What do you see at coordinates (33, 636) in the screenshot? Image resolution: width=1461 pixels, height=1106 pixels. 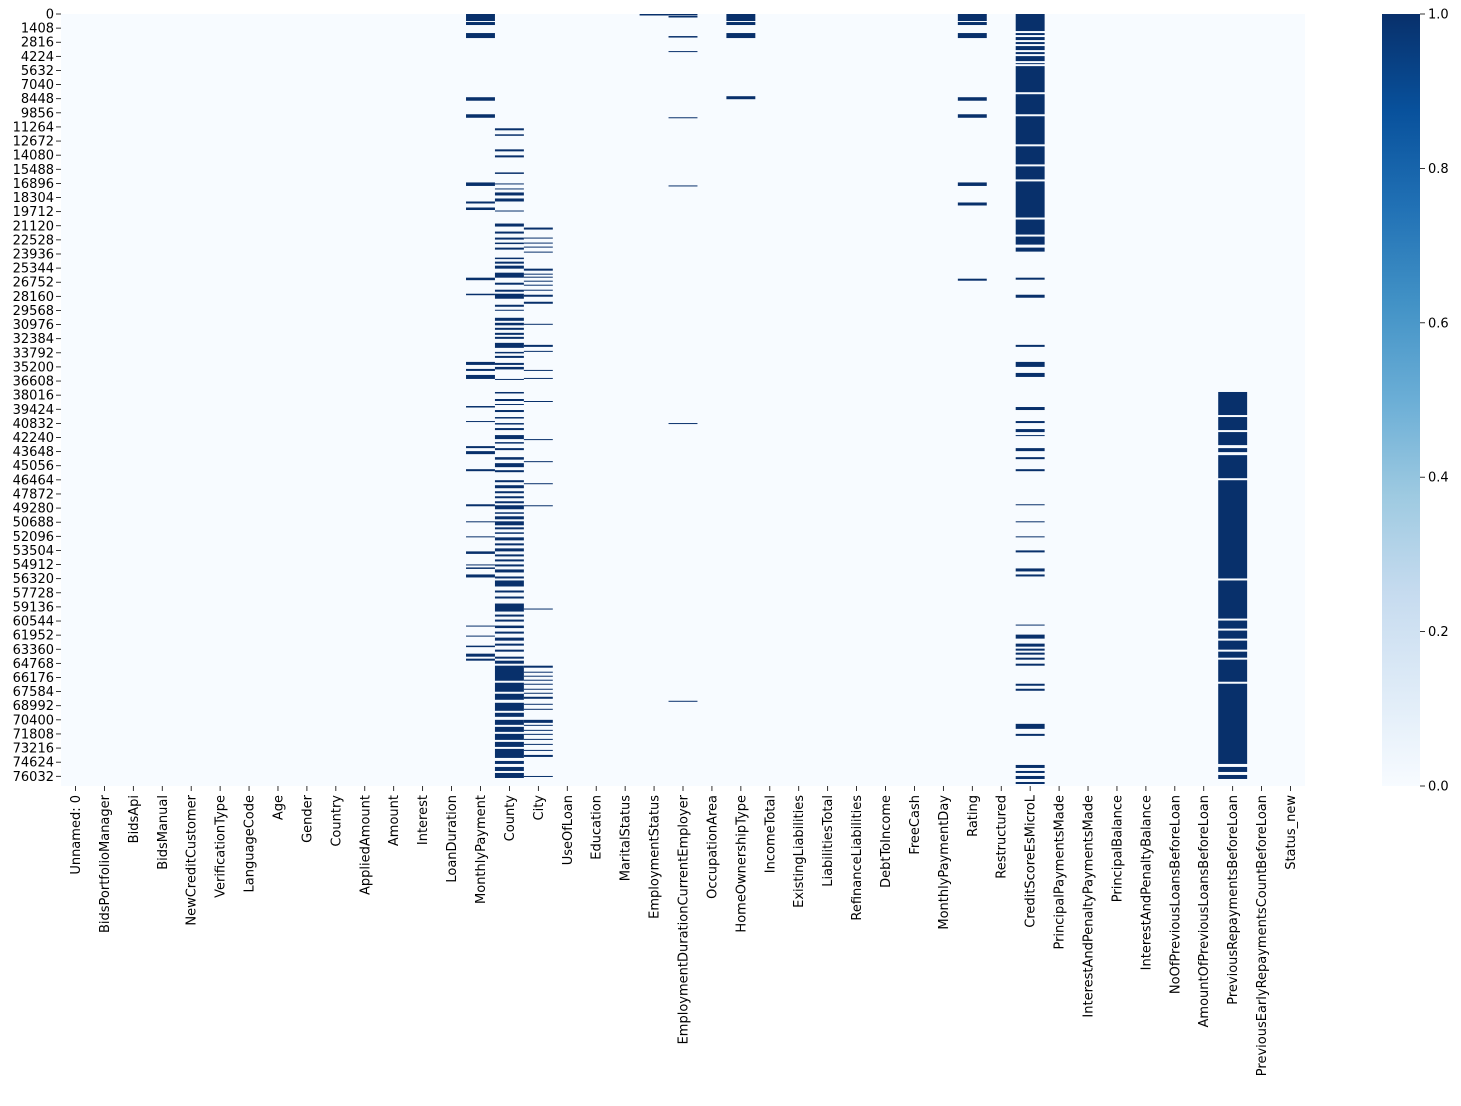 I see `row-tick-label: 61952` at bounding box center [33, 636].